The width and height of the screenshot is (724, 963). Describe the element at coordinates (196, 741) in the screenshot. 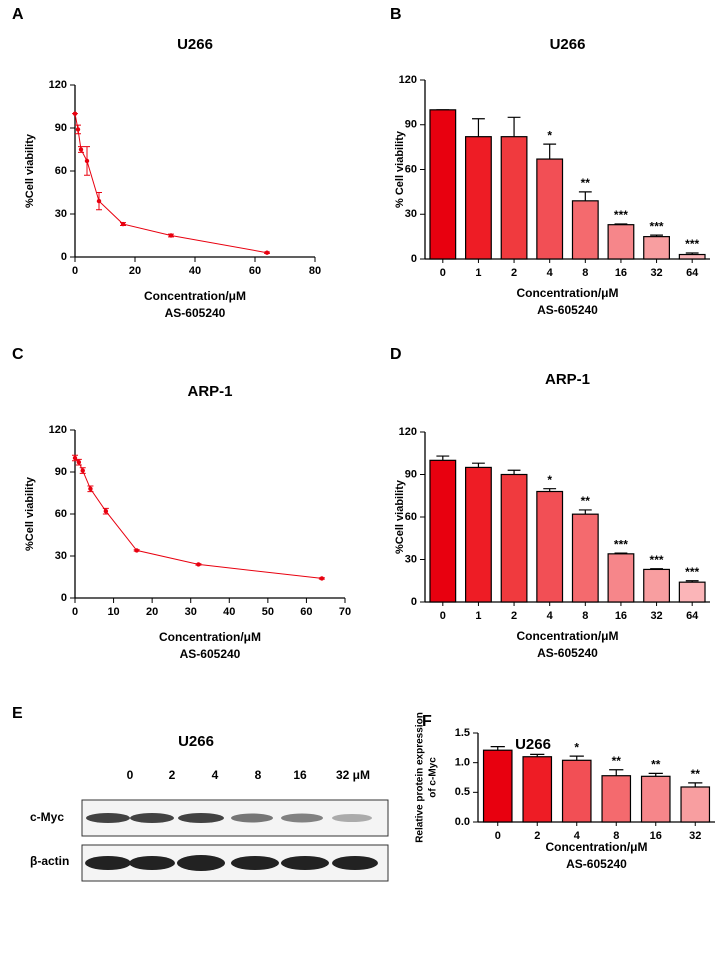

I see `blot-title: U266` at that location.